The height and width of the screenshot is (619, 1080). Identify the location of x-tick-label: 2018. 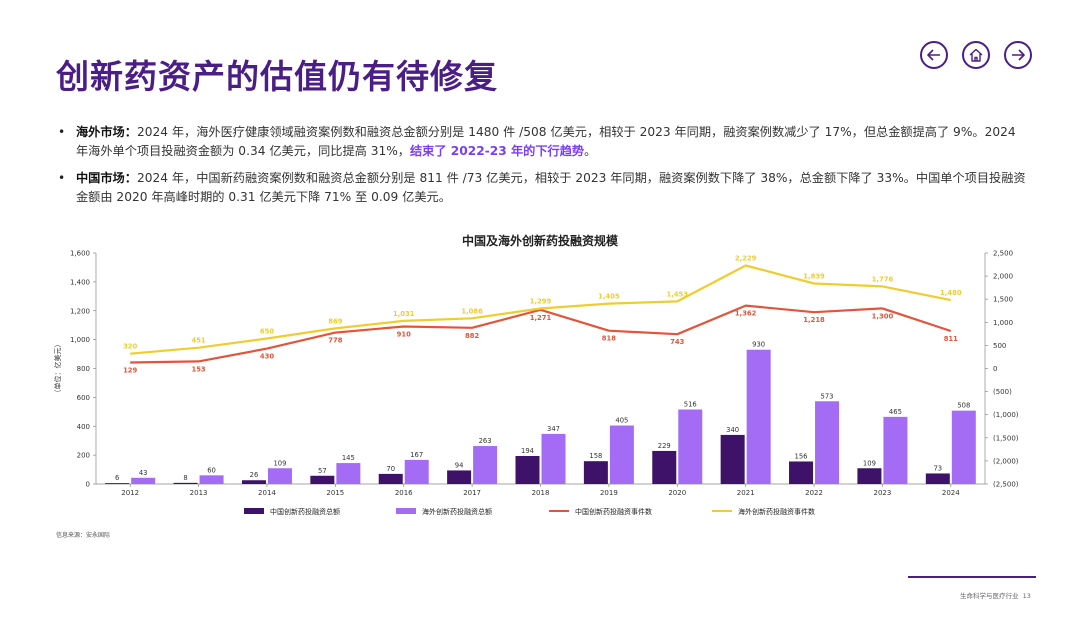
(541, 493).